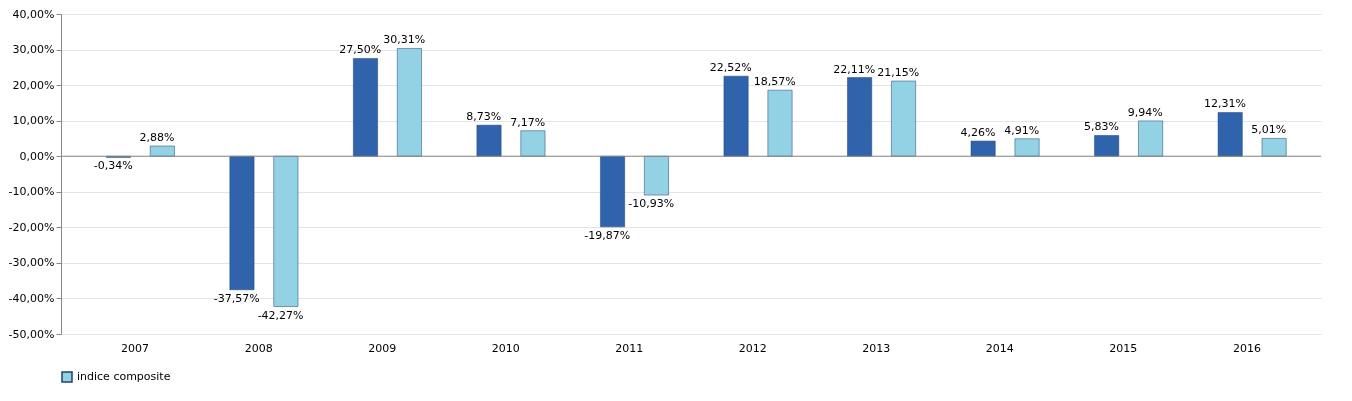 The height and width of the screenshot is (401, 1352). Describe the element at coordinates (629, 348) in the screenshot. I see `x-tick-label: 2011` at that location.